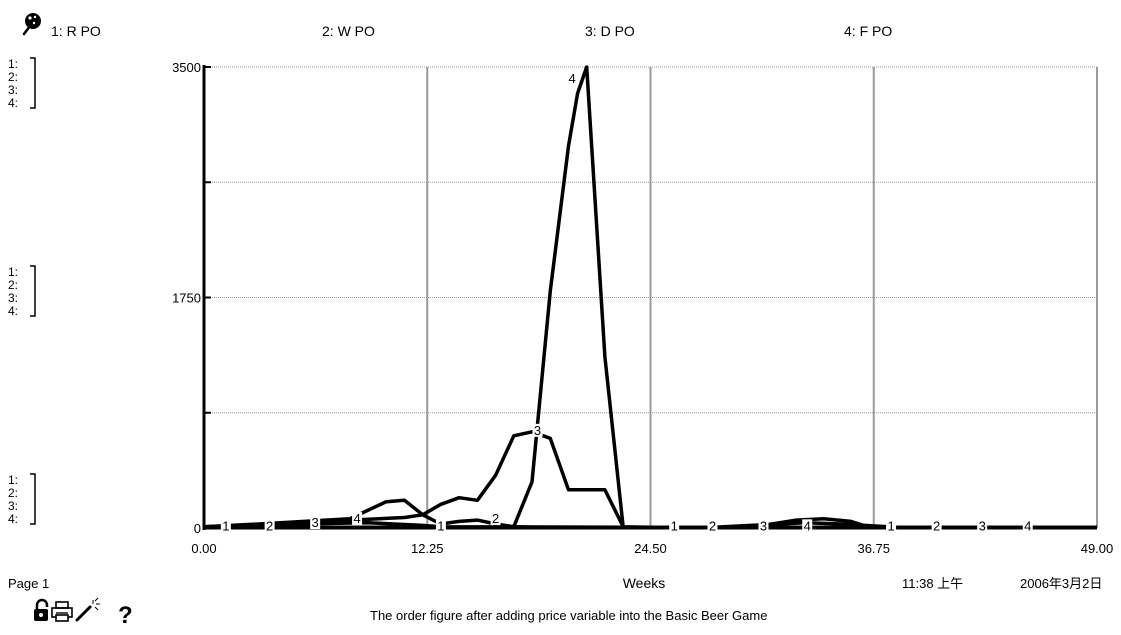 The height and width of the screenshot is (635, 1121). Describe the element at coordinates (427, 548) in the screenshot. I see `x-tick-label: 12.25` at that location.